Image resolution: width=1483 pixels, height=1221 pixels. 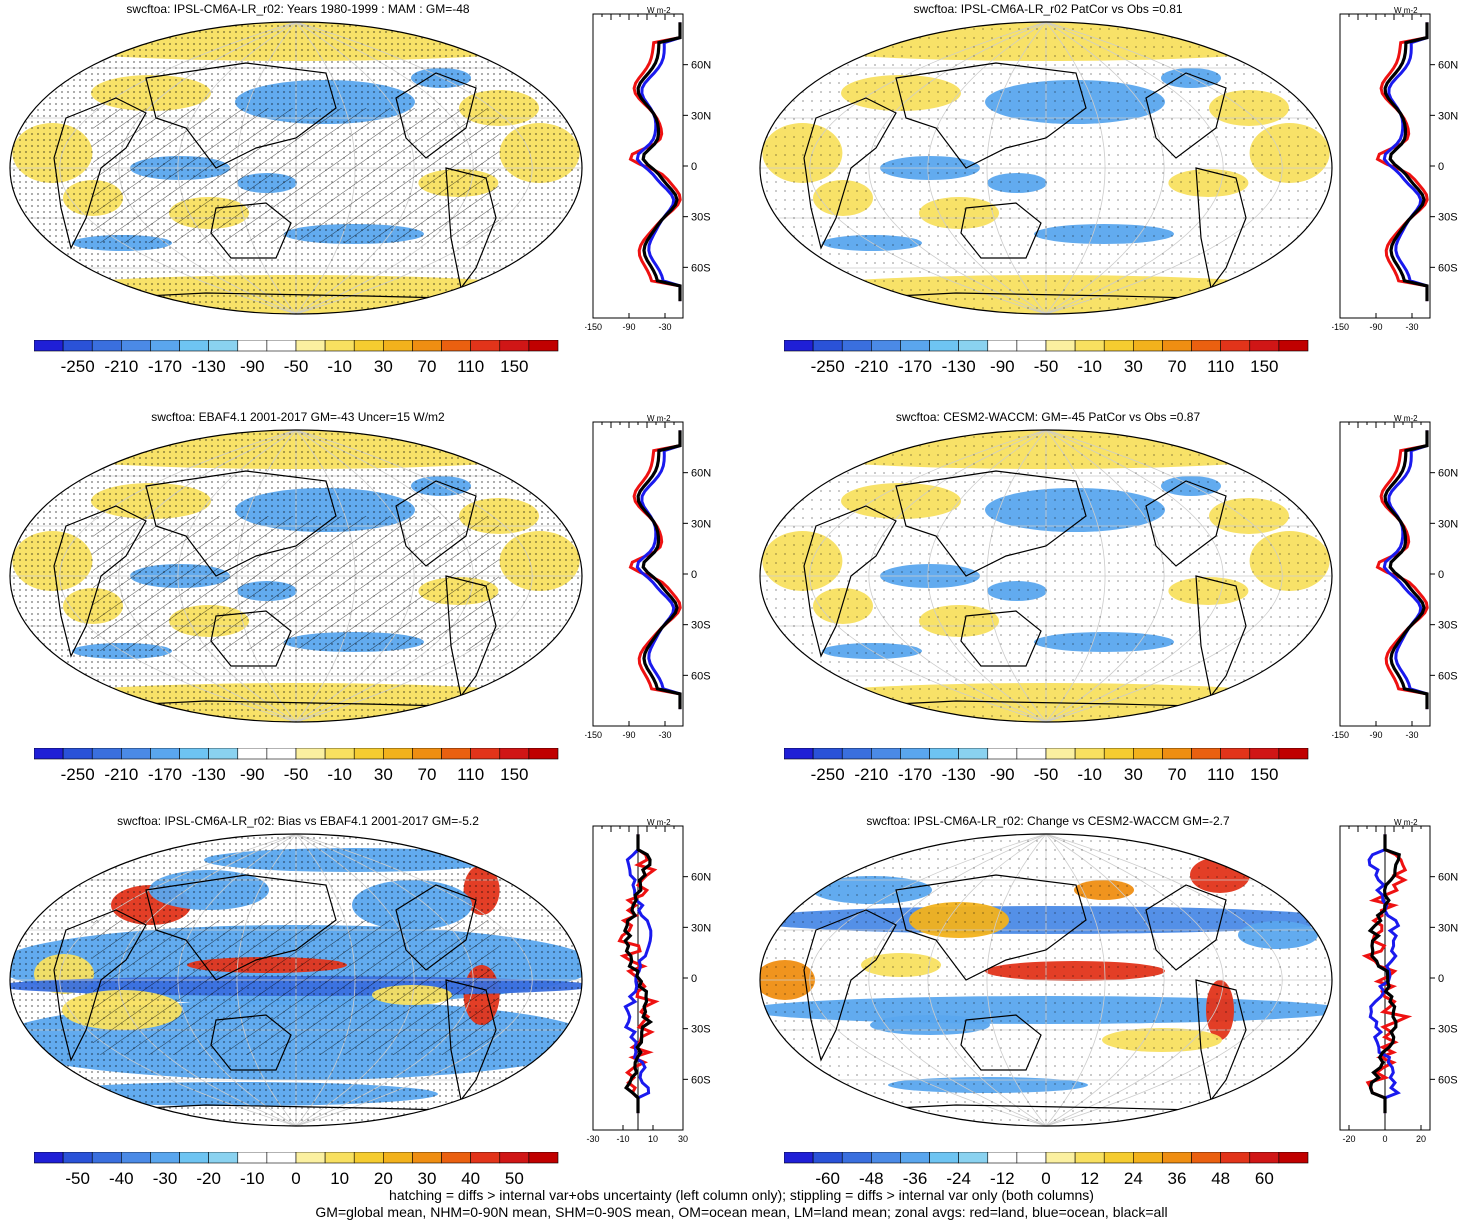 I want to click on lat-label: 60S, so click(x=701, y=268).